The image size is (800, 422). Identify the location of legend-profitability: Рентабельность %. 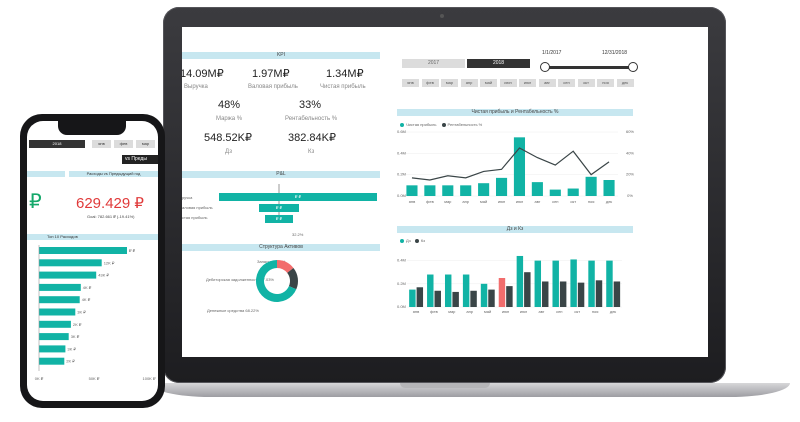
(465, 124).